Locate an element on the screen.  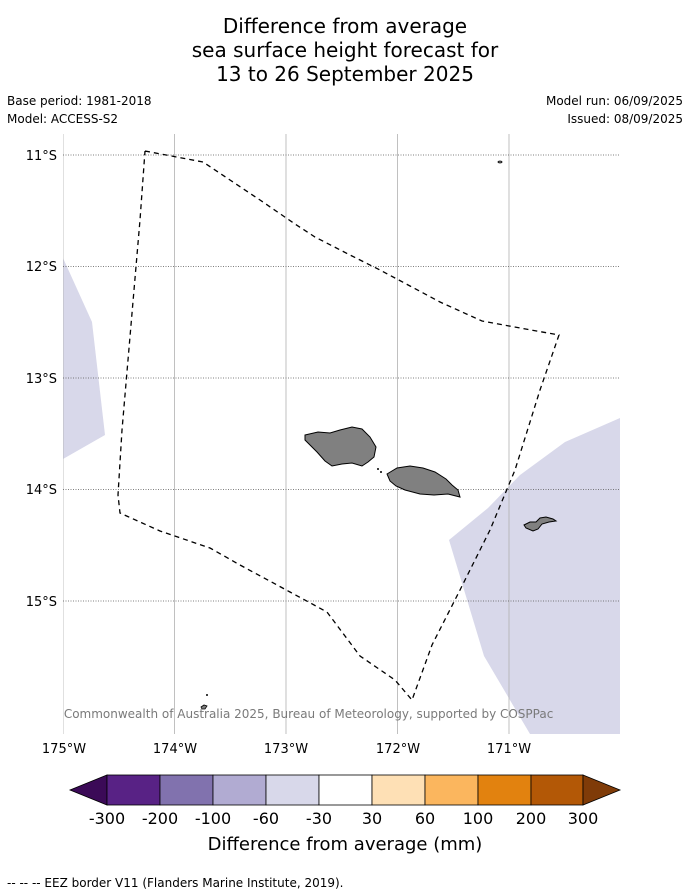
colorbar-extend-low is located at coordinates (88, 790).